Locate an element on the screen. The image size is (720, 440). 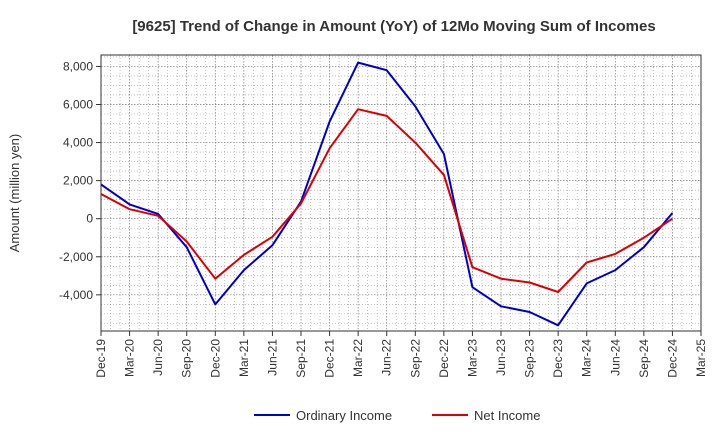
y-axis-label: Amount (million yen) is located at coordinates (14, 193).